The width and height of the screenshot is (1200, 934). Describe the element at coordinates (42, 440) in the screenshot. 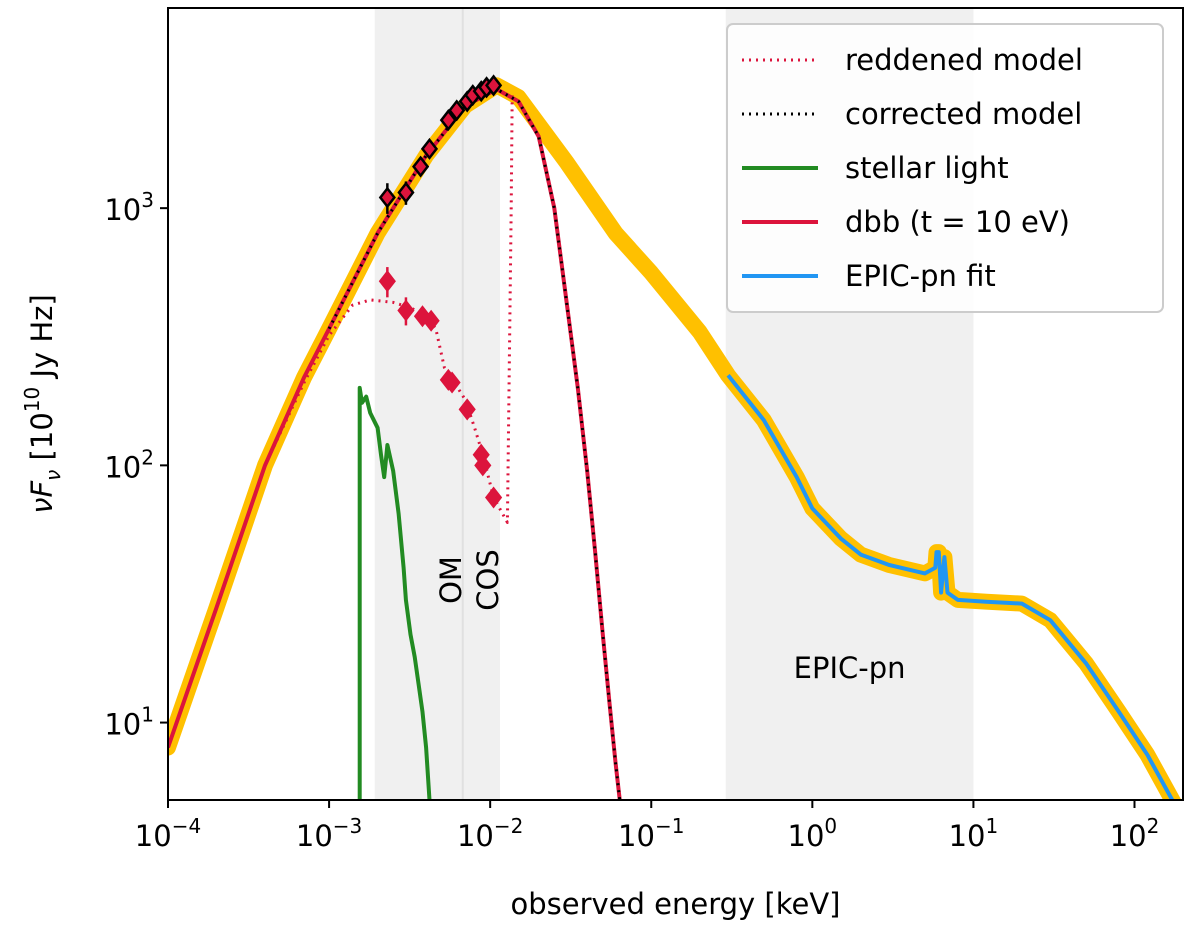

I see `y-axis-label-part: [10` at that location.